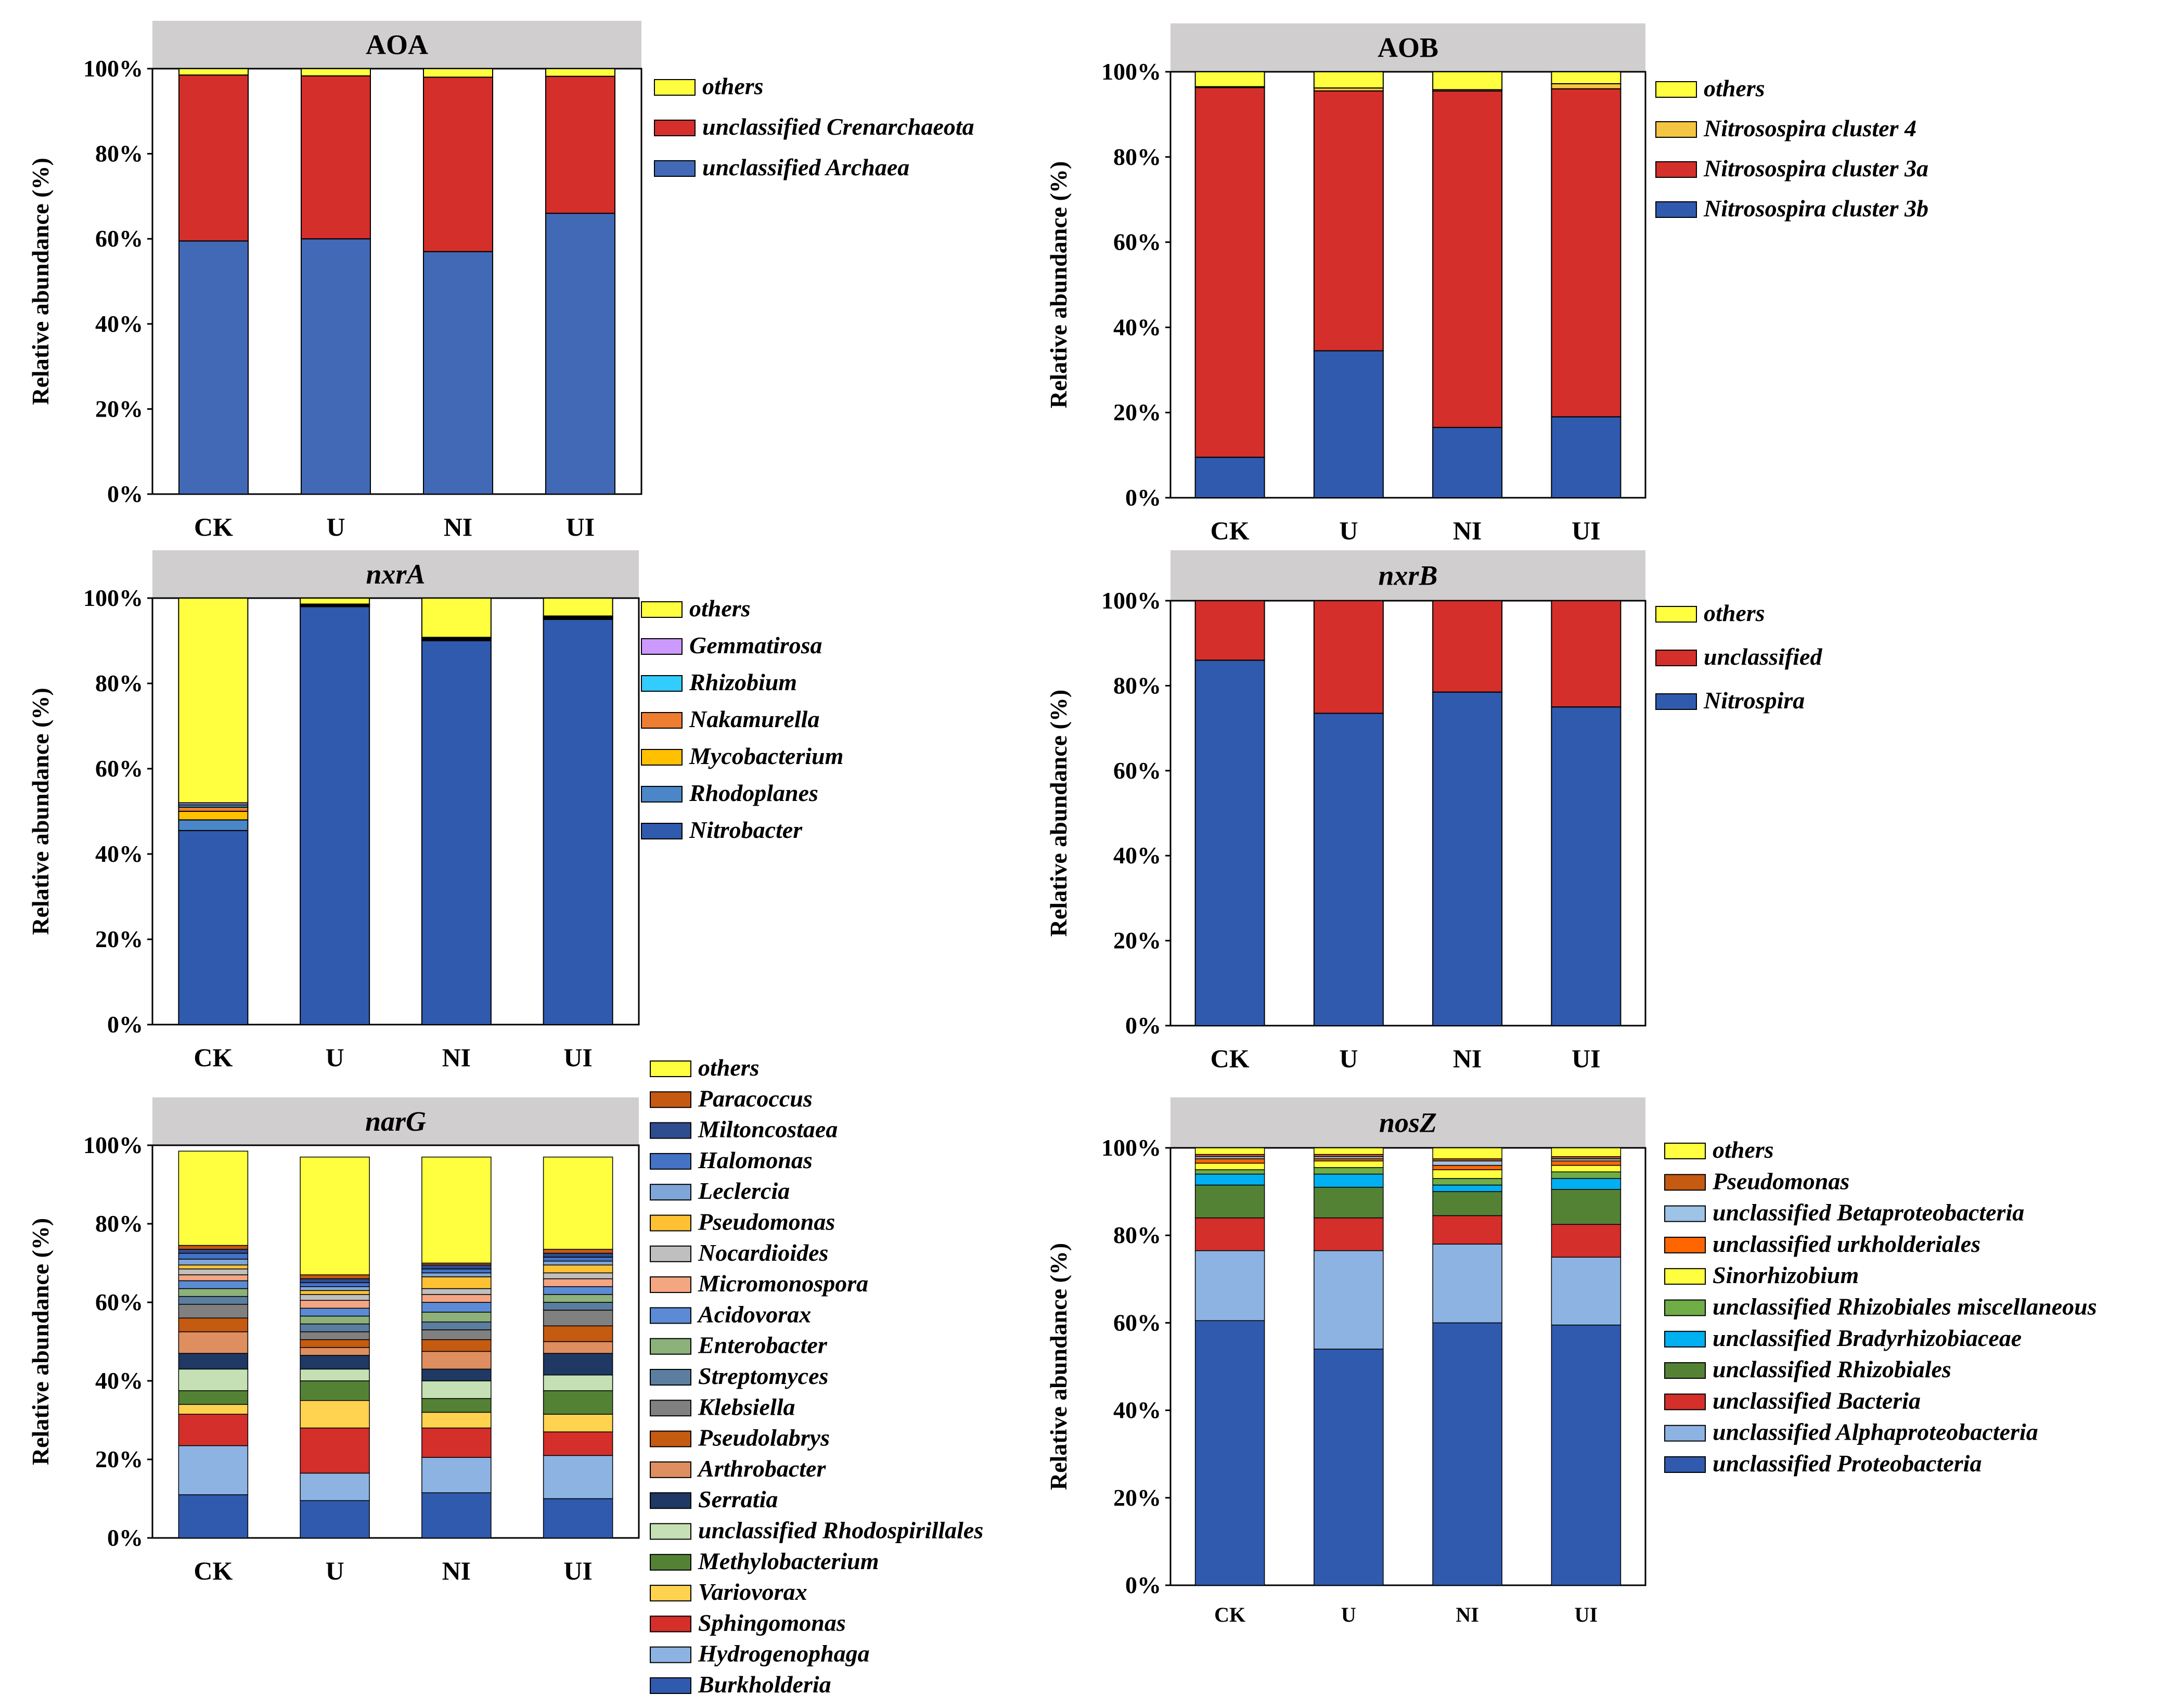 This screenshot has height=1708, width=2174. I want to click on narg-legend-label: Sphingomonas, so click(772, 1622).